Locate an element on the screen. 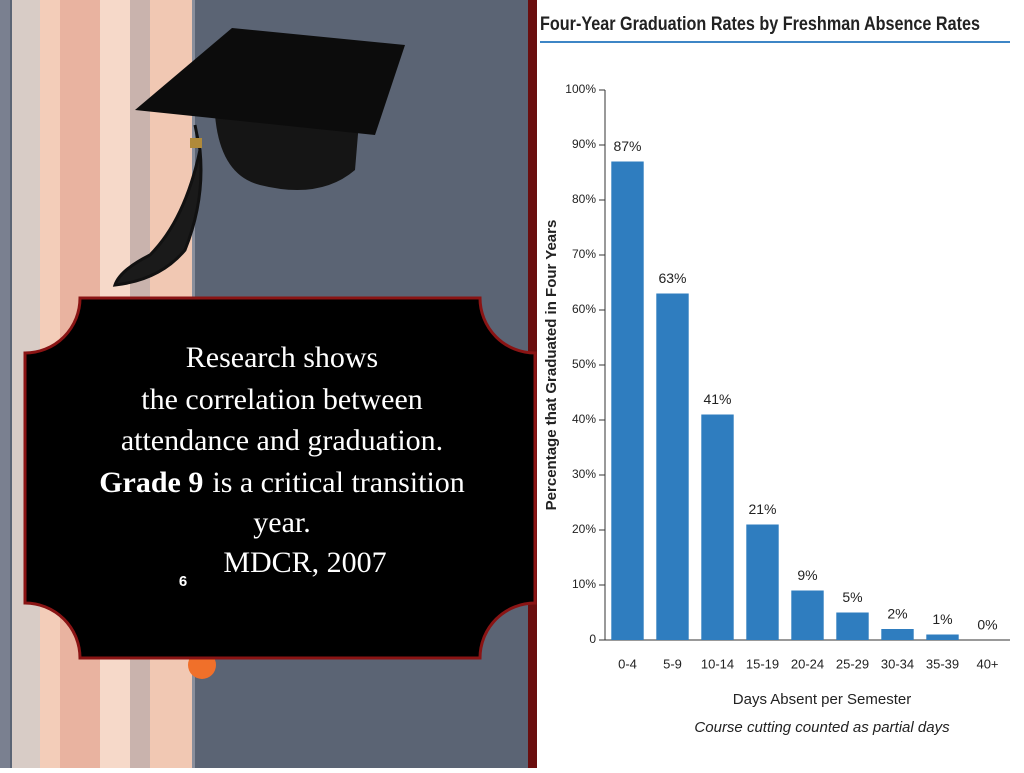 This screenshot has width=1024, height=773. stripe is located at coordinates (5, 384).